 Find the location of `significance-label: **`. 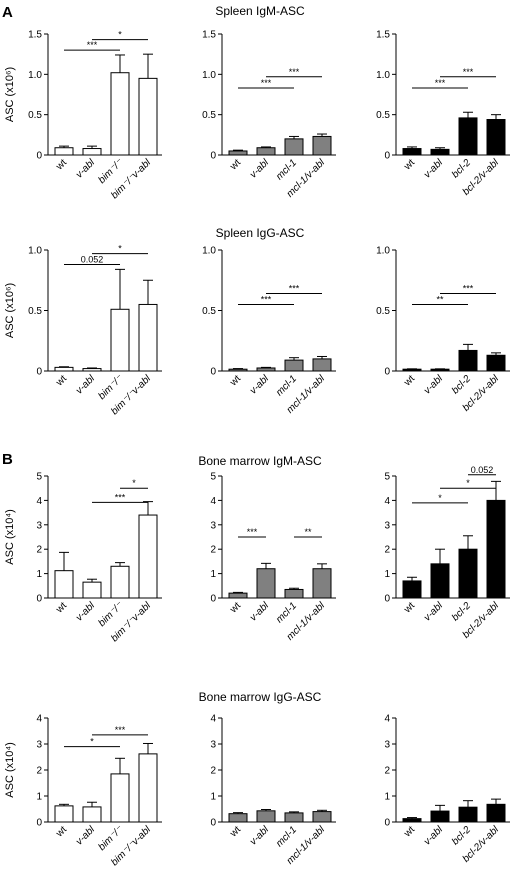

significance-label: ** is located at coordinates (308, 532).